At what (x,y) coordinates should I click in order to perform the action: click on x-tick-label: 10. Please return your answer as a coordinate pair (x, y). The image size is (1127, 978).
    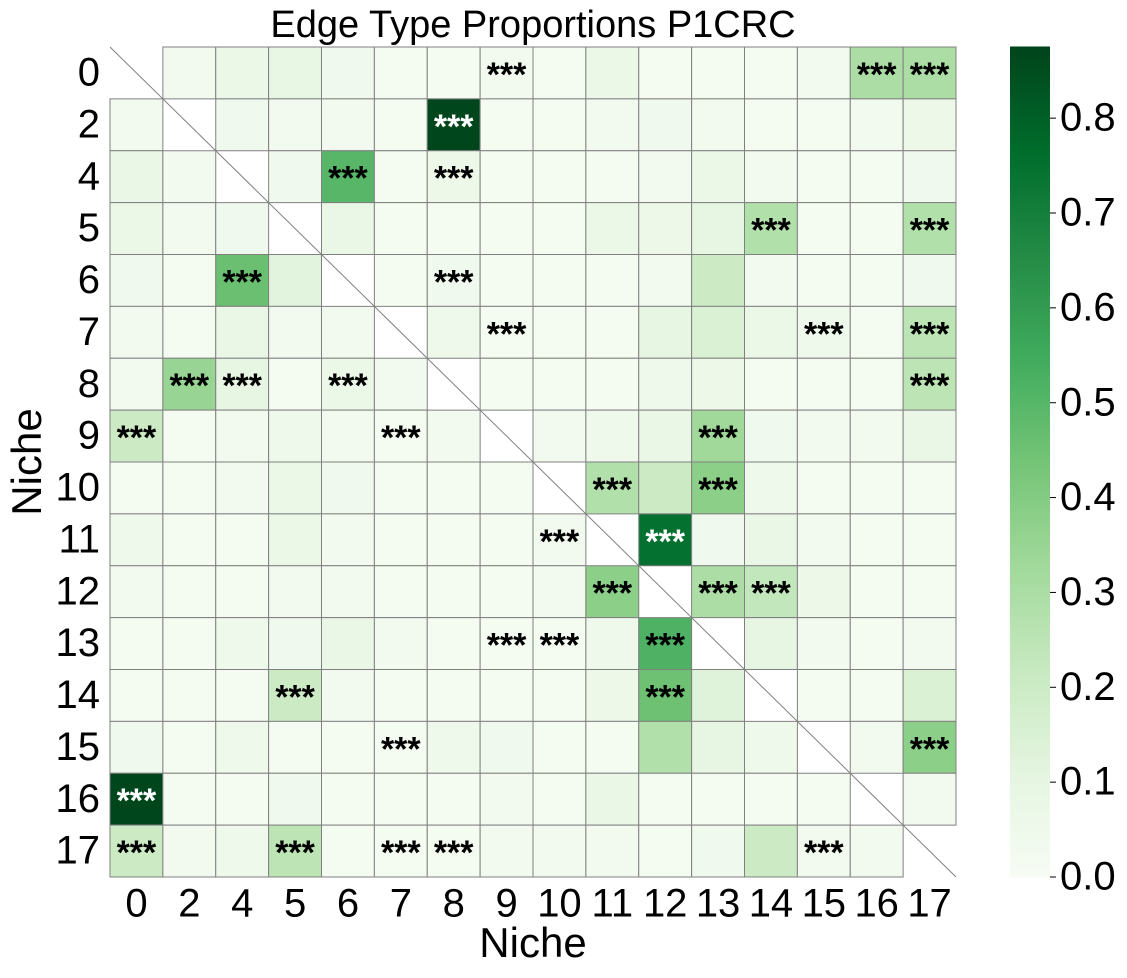
    Looking at the image, I should click on (559, 904).